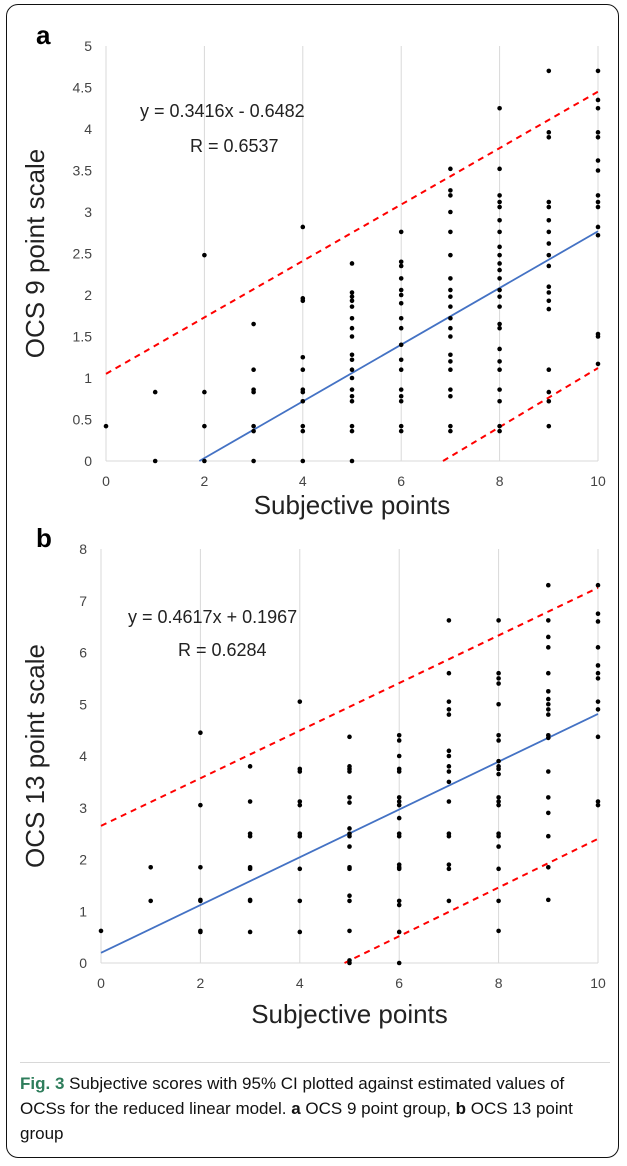 This screenshot has width=627, height=1166. Describe the element at coordinates (83, 860) in the screenshot. I see `chart-b-y-tick-label: 2` at that location.